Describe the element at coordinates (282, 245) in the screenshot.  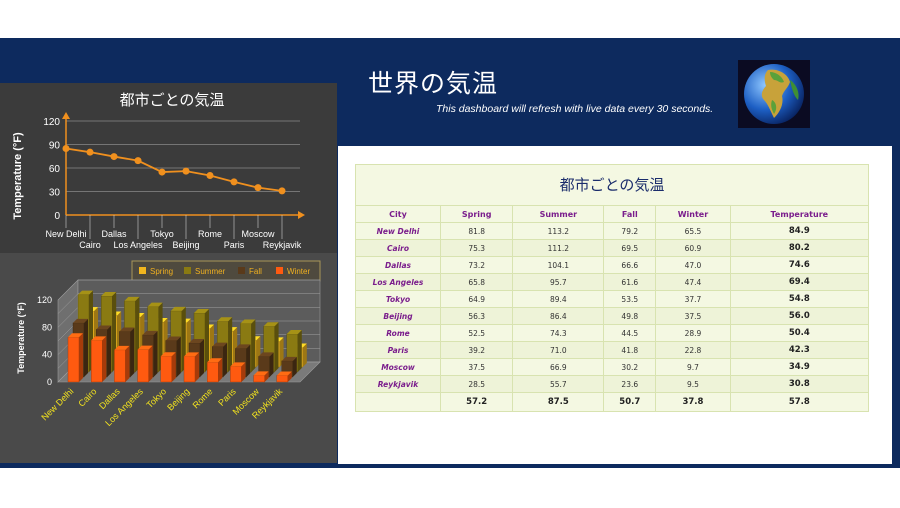
I see `line-x-tick-label: Reykjavik` at that location.